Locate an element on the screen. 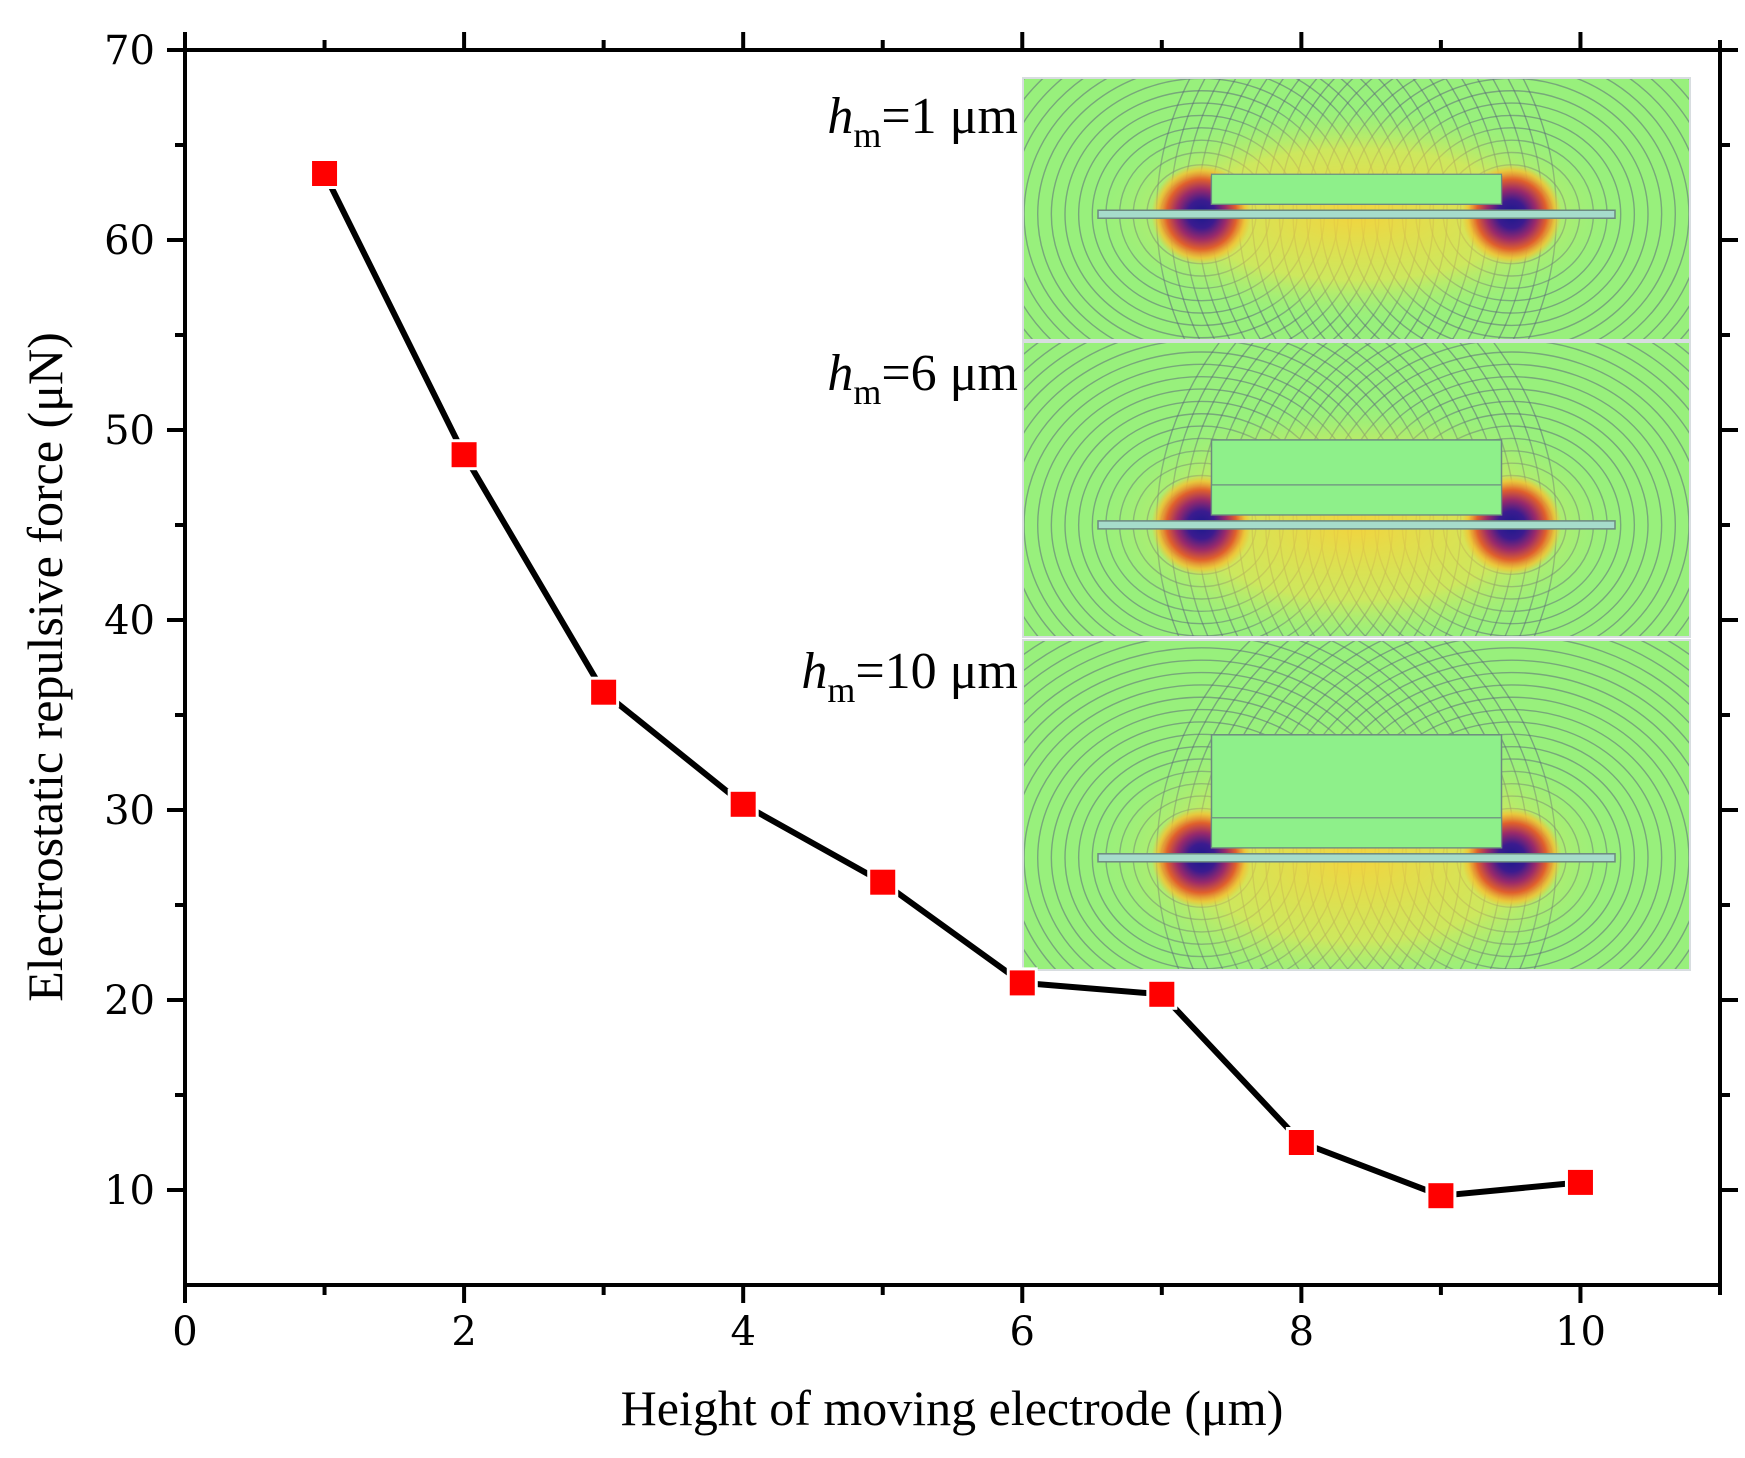  y-tick-label: 10 is located at coordinates (129, 1191).